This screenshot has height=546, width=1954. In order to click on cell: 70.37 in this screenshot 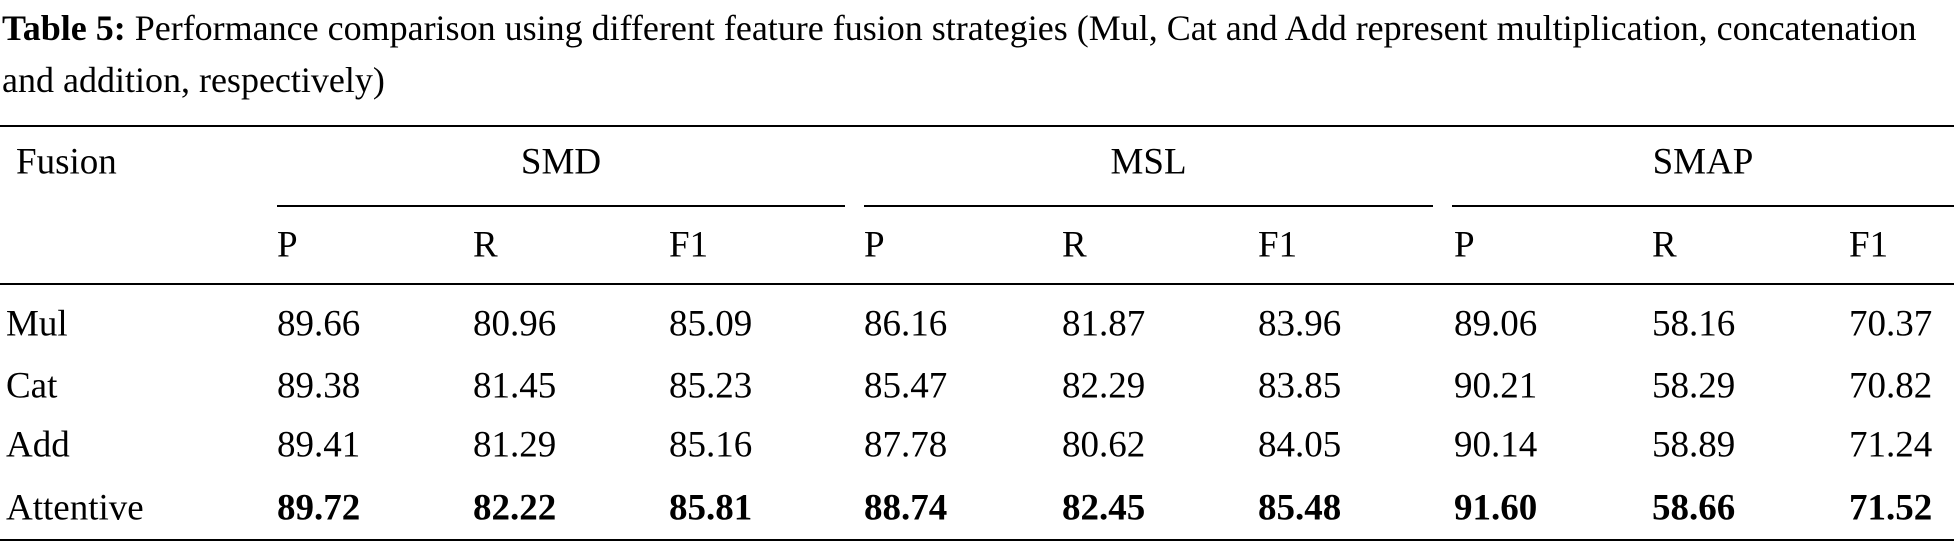, I will do `click(1891, 324)`.